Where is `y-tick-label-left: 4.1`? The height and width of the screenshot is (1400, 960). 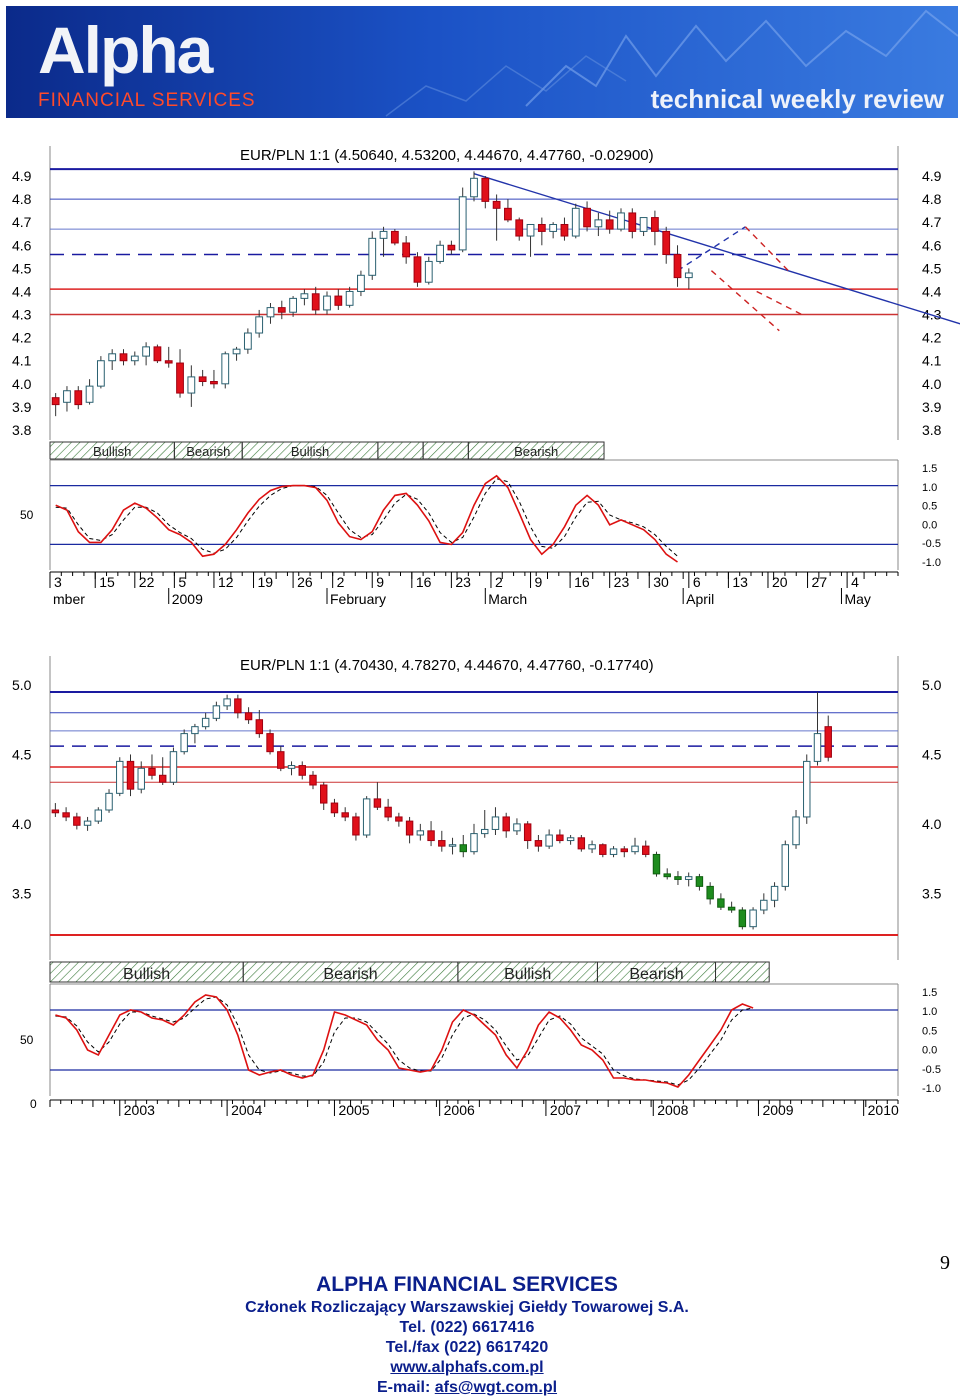 y-tick-label-left: 4.1 is located at coordinates (22, 361).